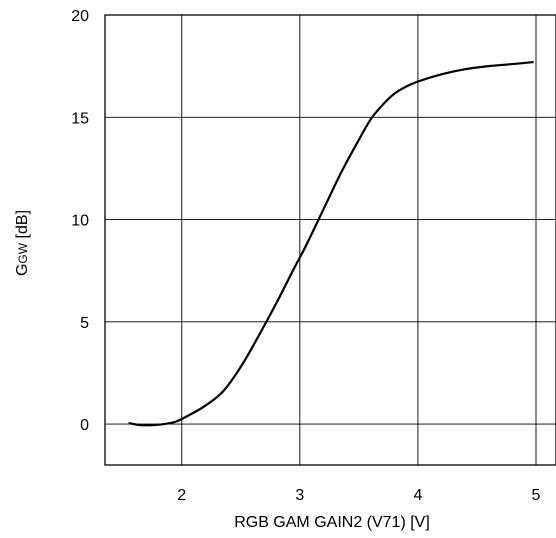  What do you see at coordinates (22, 270) in the screenshot?
I see `y-axis-label-main: G` at bounding box center [22, 270].